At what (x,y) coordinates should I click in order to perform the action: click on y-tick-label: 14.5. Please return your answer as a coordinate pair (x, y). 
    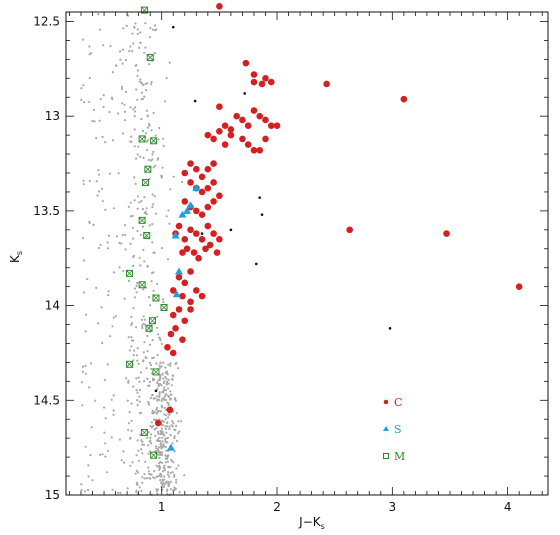
    Looking at the image, I should click on (46, 400).